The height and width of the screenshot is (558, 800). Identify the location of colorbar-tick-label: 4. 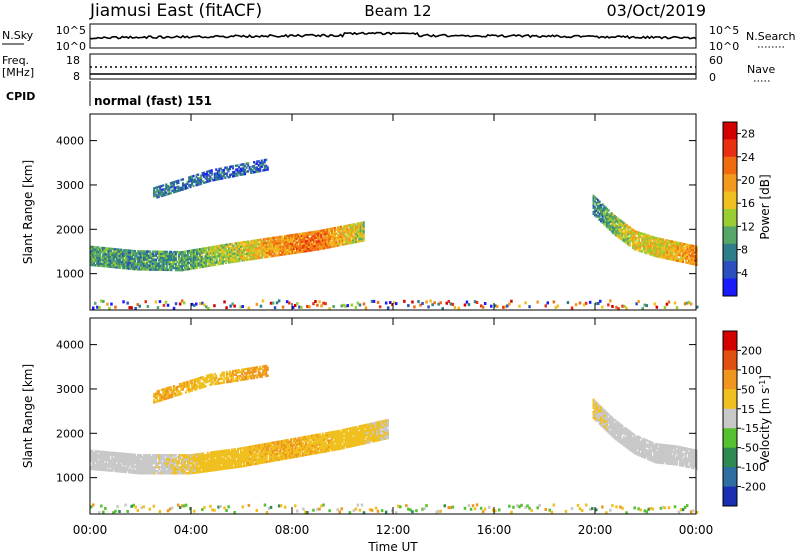
(744, 273).